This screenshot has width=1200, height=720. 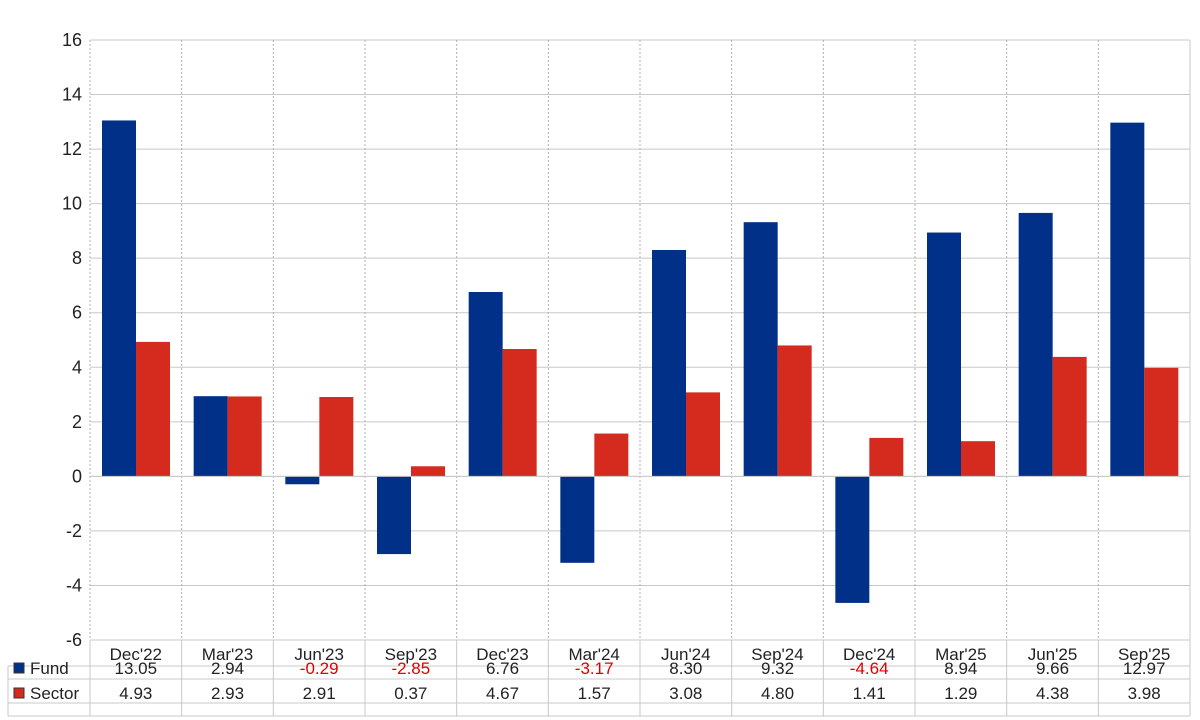 I want to click on data-label-fund: 6.76, so click(x=502, y=668).